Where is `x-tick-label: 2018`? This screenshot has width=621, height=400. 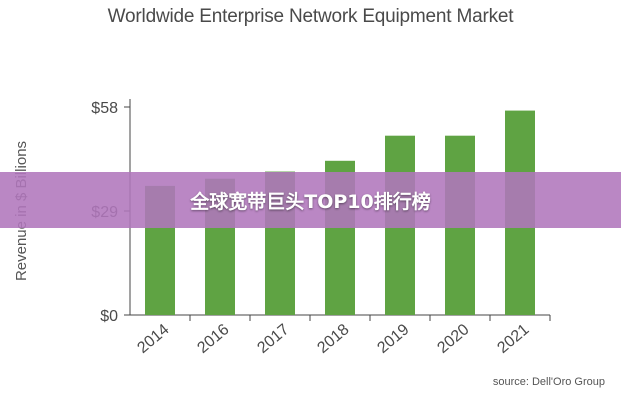 x-tick-label: 2018 is located at coordinates (333, 339).